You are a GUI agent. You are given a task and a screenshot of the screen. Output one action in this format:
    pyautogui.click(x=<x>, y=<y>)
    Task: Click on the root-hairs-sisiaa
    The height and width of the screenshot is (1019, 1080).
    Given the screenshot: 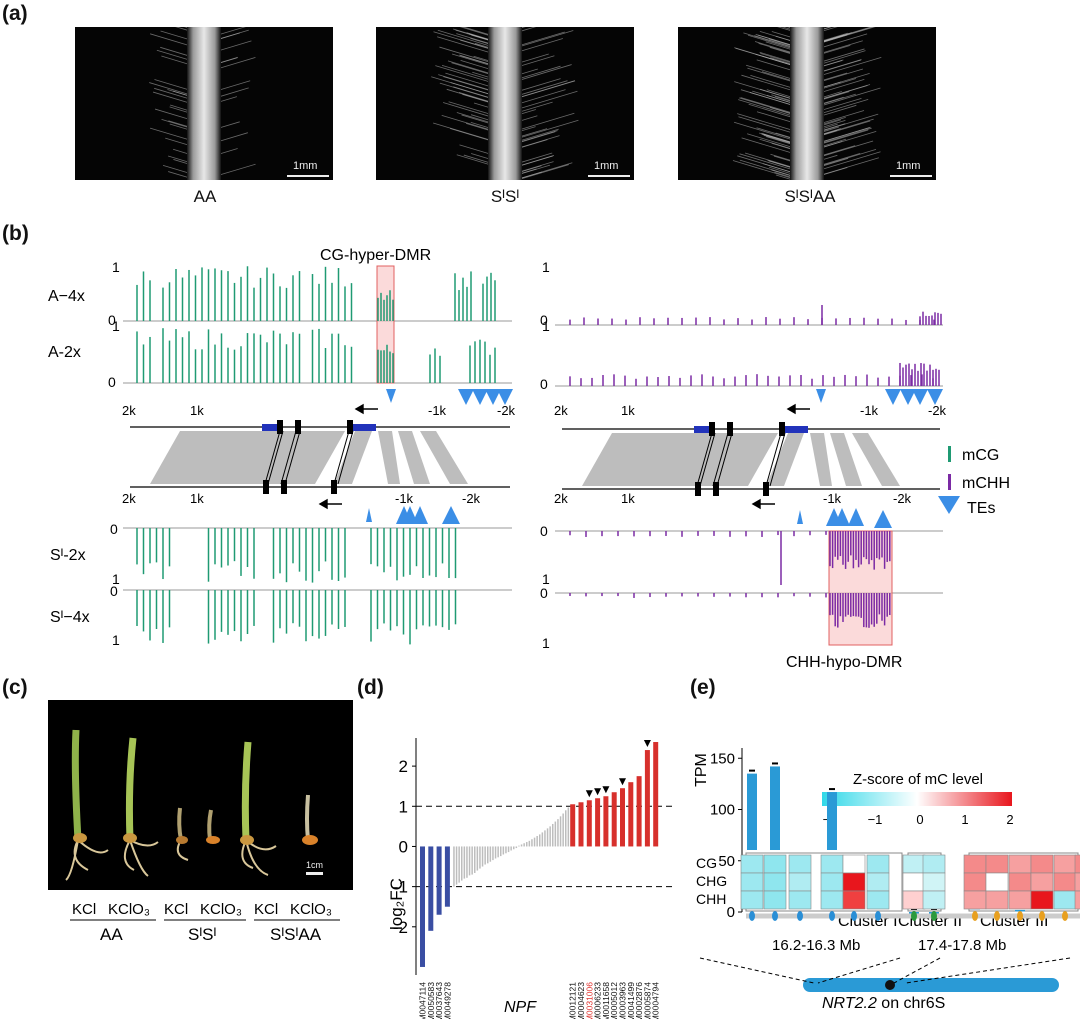 What is the action you would take?
    pyautogui.click(x=807, y=103)
    